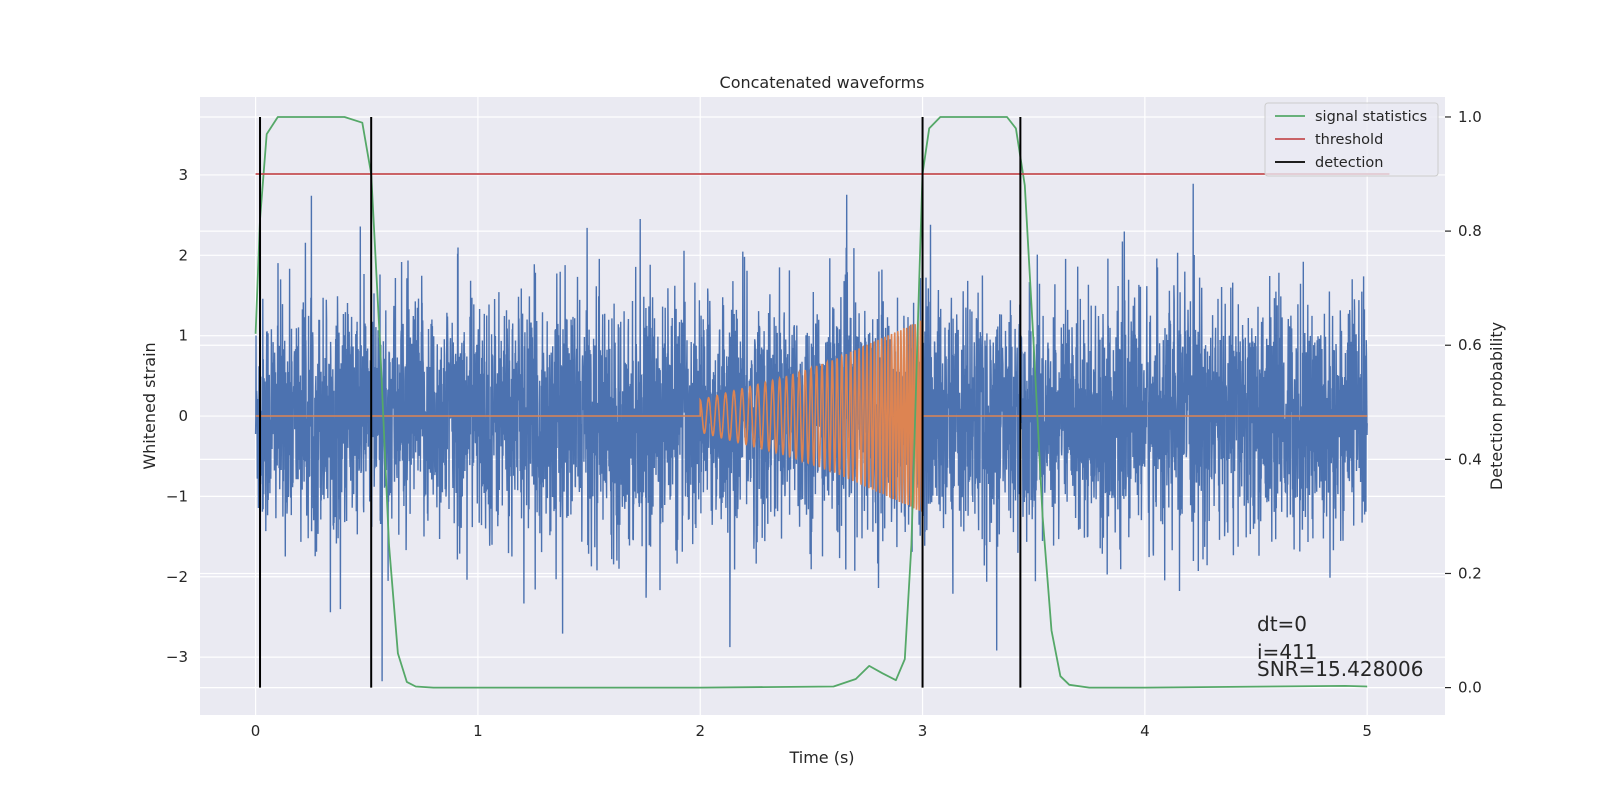 This screenshot has height=800, width=1600. I want to click on annotation-i: i=411, so click(1287, 652).